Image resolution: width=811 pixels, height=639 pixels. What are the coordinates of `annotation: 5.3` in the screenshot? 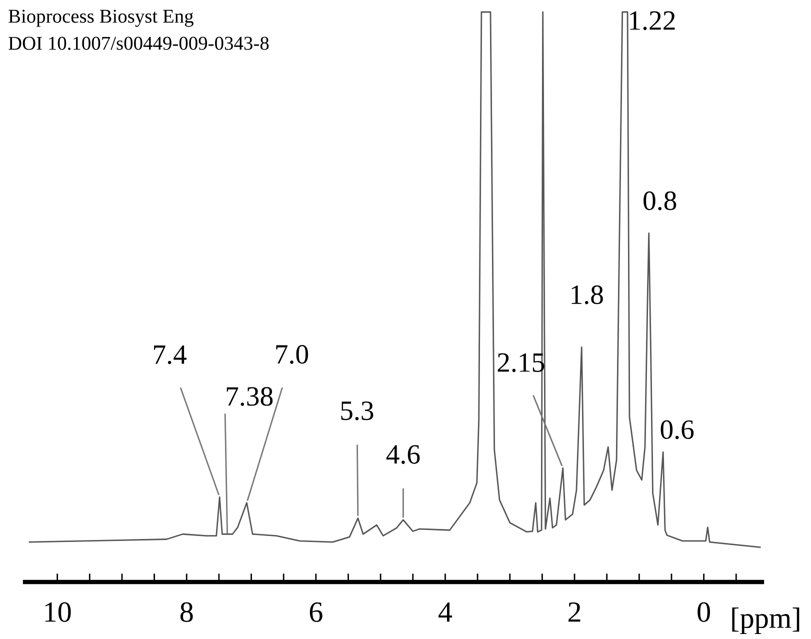 It's located at (357, 410).